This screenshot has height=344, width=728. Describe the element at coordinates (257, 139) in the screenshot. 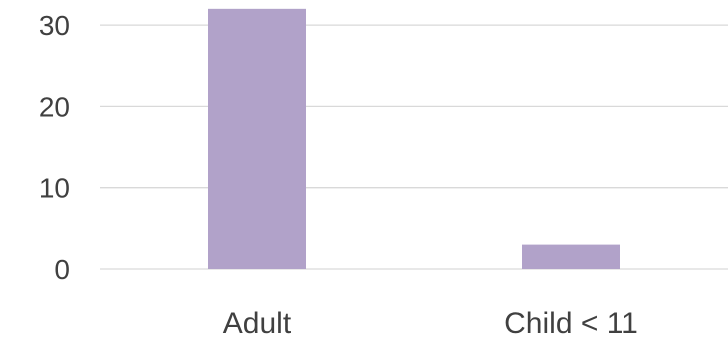

I see `bar-adult` at that location.